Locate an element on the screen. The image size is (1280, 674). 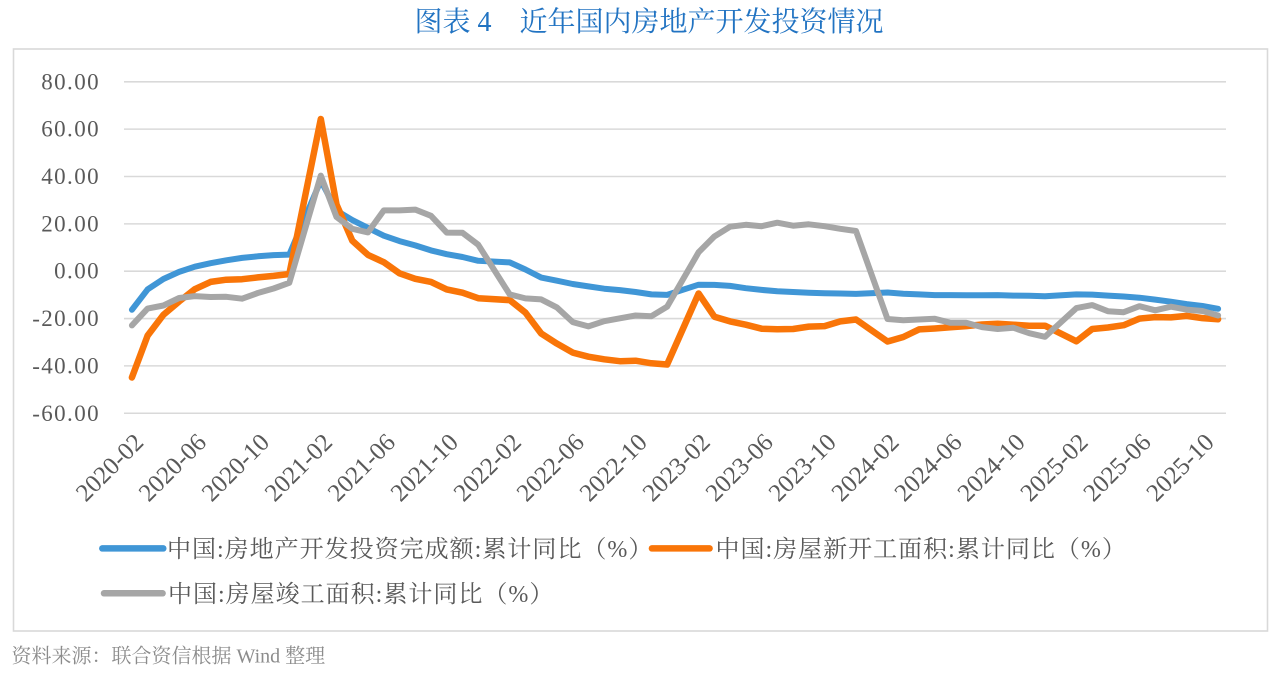
svg-text: -40.00 is located at coordinates (66, 365).